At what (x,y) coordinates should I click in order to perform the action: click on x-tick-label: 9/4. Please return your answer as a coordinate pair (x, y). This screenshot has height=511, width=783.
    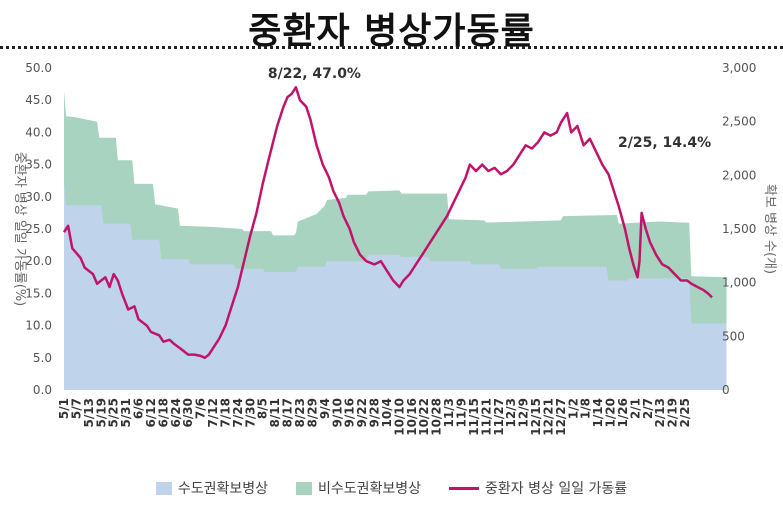
    Looking at the image, I should click on (325, 408).